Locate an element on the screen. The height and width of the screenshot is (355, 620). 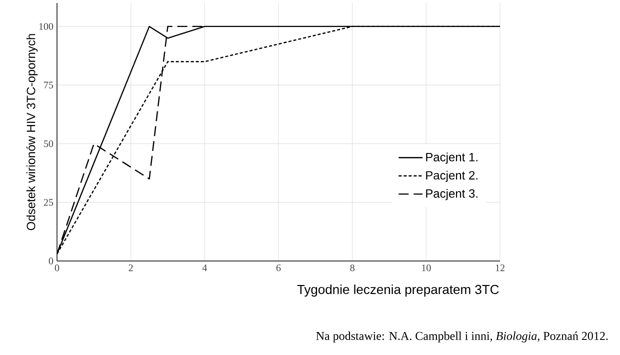
y-tick-label: 100 is located at coordinates (46, 26).